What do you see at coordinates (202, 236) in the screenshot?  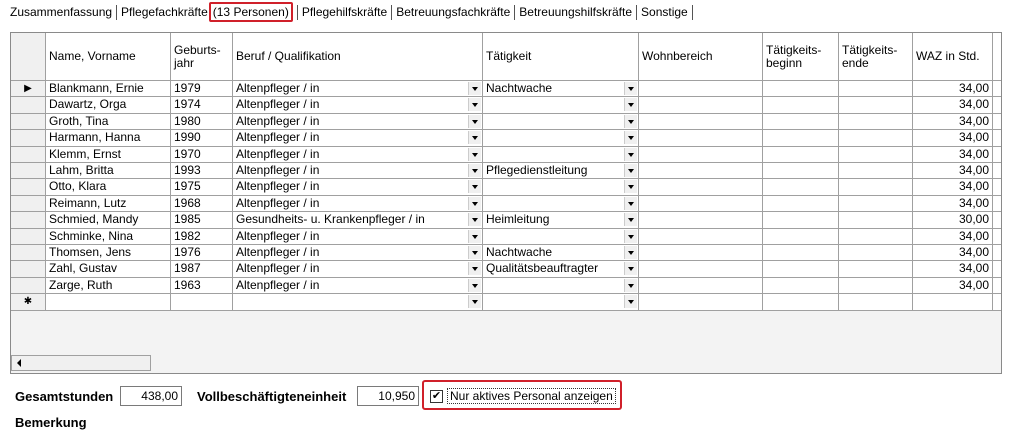 I see `cell: 1982` at bounding box center [202, 236].